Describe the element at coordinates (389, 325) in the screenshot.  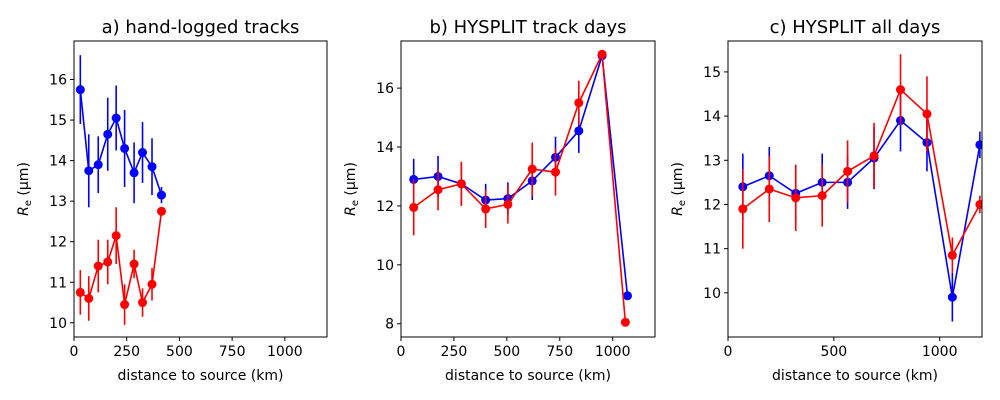
I see `y-tick-label: 8` at that location.